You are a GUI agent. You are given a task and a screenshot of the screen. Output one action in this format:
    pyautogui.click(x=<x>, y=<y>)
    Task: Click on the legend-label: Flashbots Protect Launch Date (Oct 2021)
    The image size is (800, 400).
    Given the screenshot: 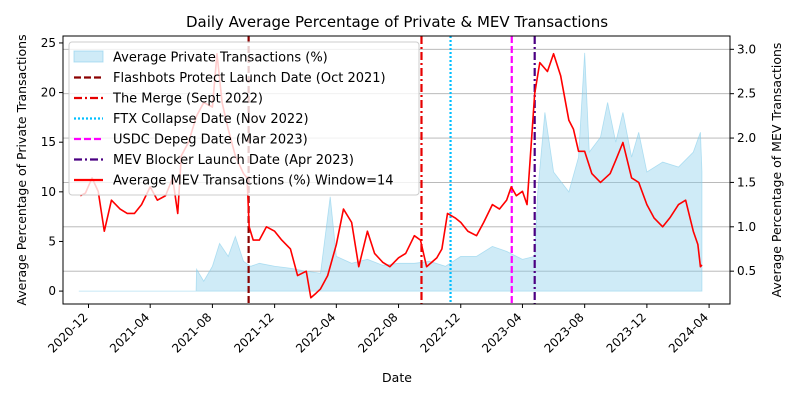 What is the action you would take?
    pyautogui.click(x=249, y=78)
    